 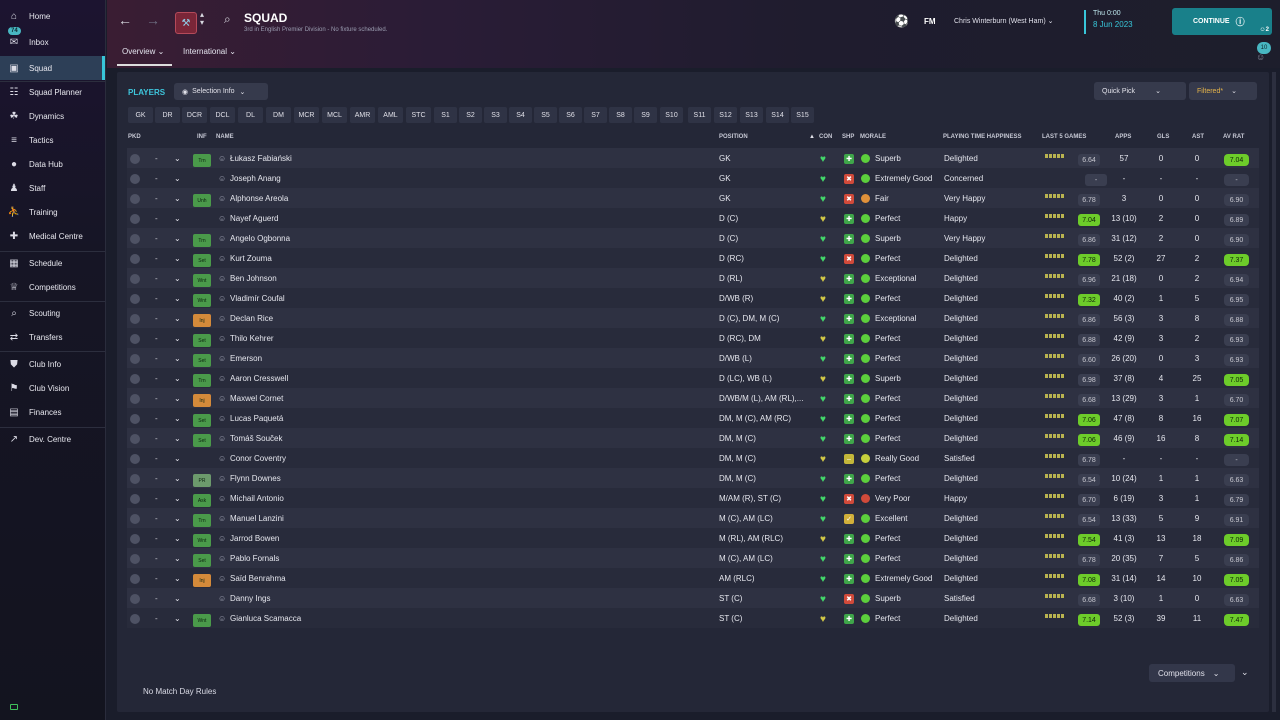 I want to click on back-arrow-icon: ←, so click(x=125, y=20).